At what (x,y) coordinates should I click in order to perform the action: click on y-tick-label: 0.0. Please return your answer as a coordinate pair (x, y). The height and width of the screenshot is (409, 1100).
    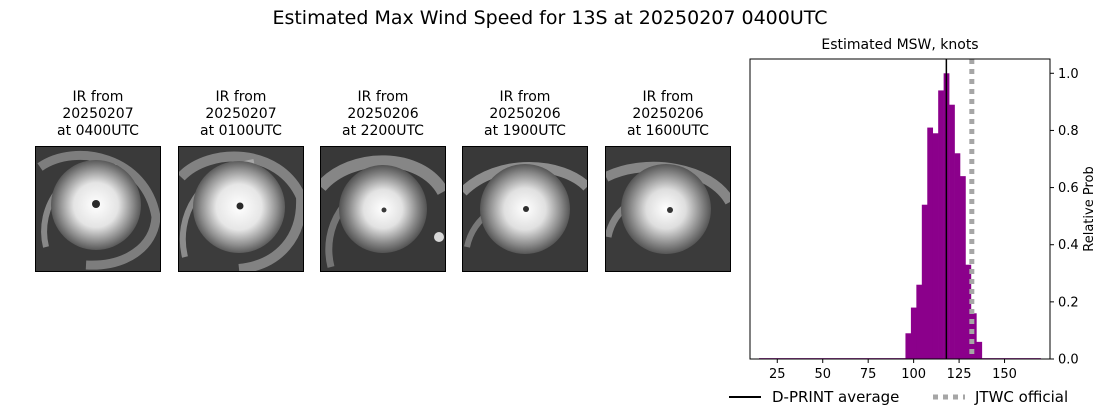
    Looking at the image, I should click on (1068, 360).